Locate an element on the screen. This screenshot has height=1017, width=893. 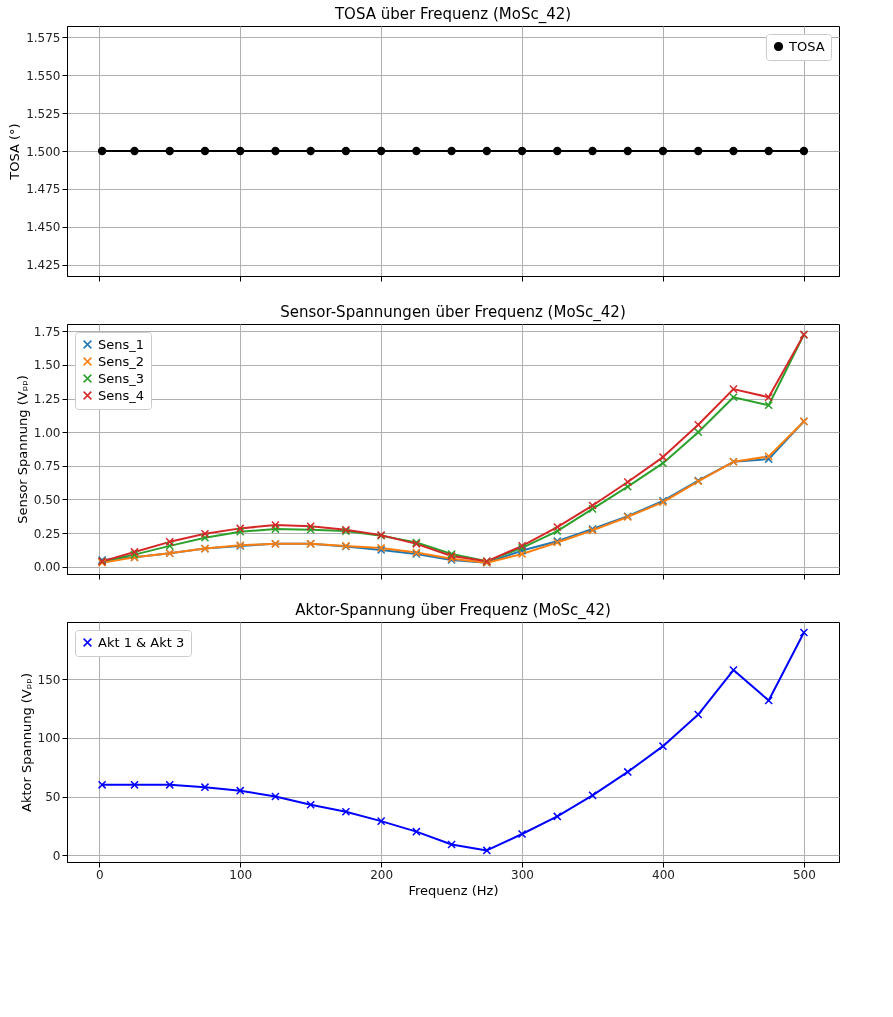
x-tick-label: 0 is located at coordinates (99, 874).